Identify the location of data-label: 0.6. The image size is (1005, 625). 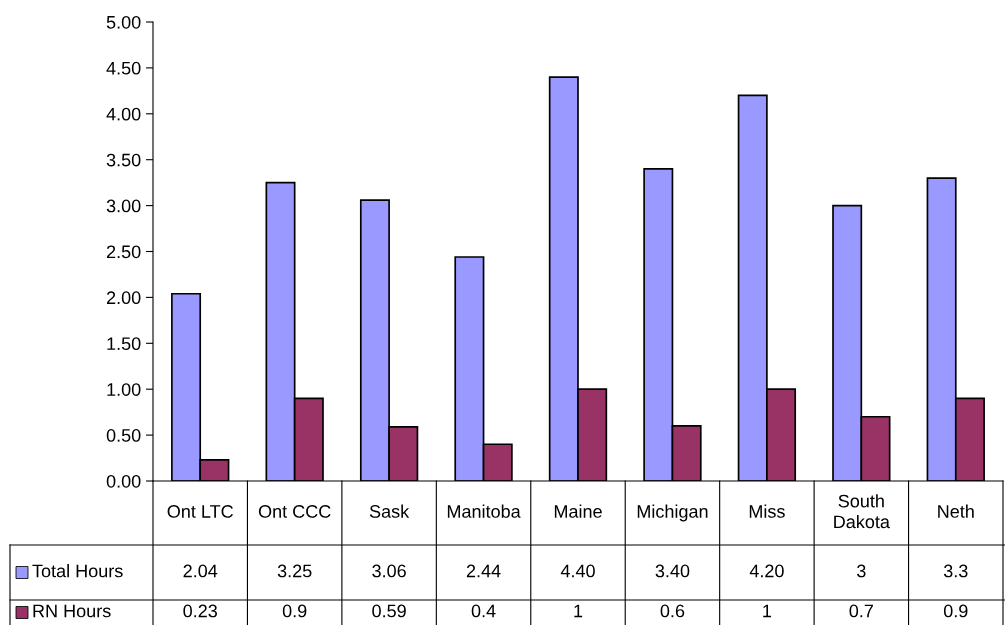
(672, 611).